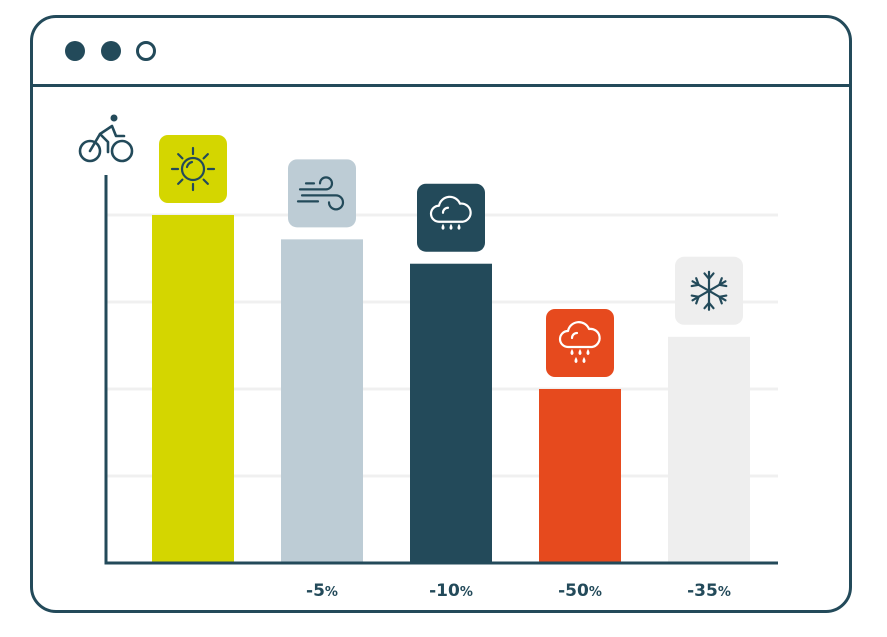  I want to click on cloud-heavy-rain-icon, so click(580, 343).